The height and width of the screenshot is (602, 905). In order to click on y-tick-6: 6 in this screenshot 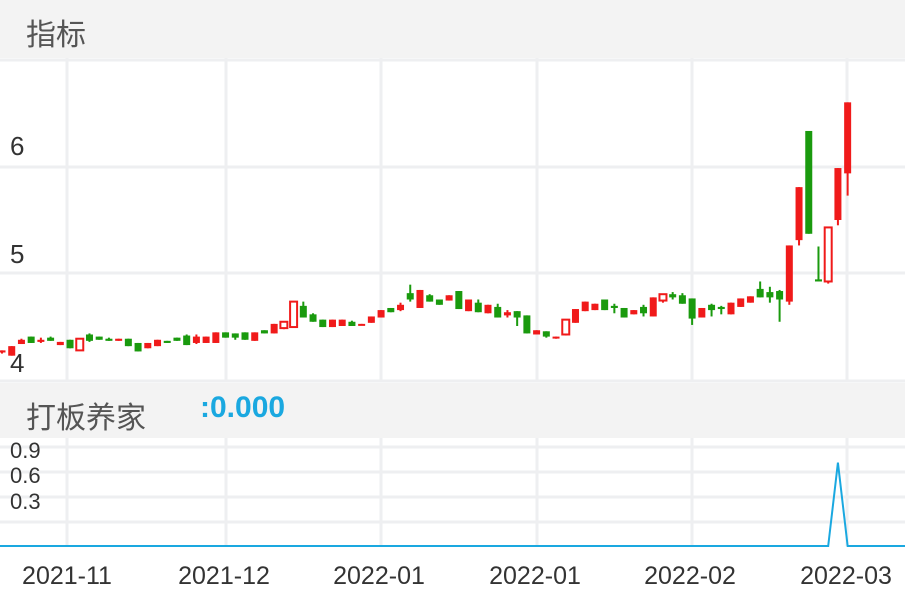, I will do `click(17, 146)`.